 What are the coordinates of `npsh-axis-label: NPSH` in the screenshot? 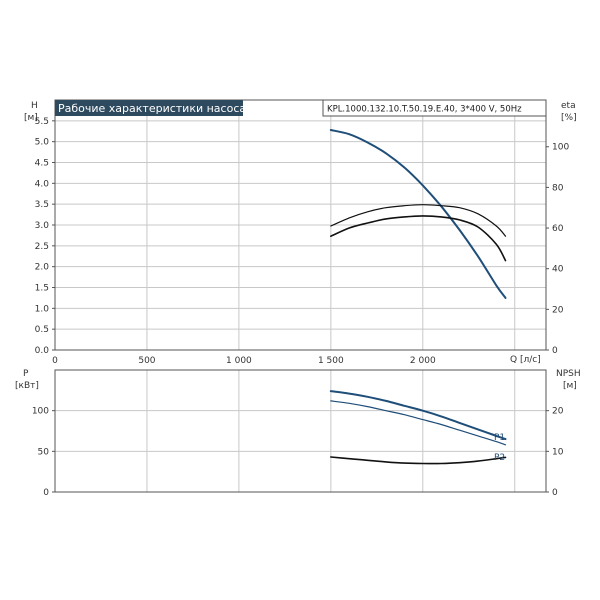 It's located at (568, 374).